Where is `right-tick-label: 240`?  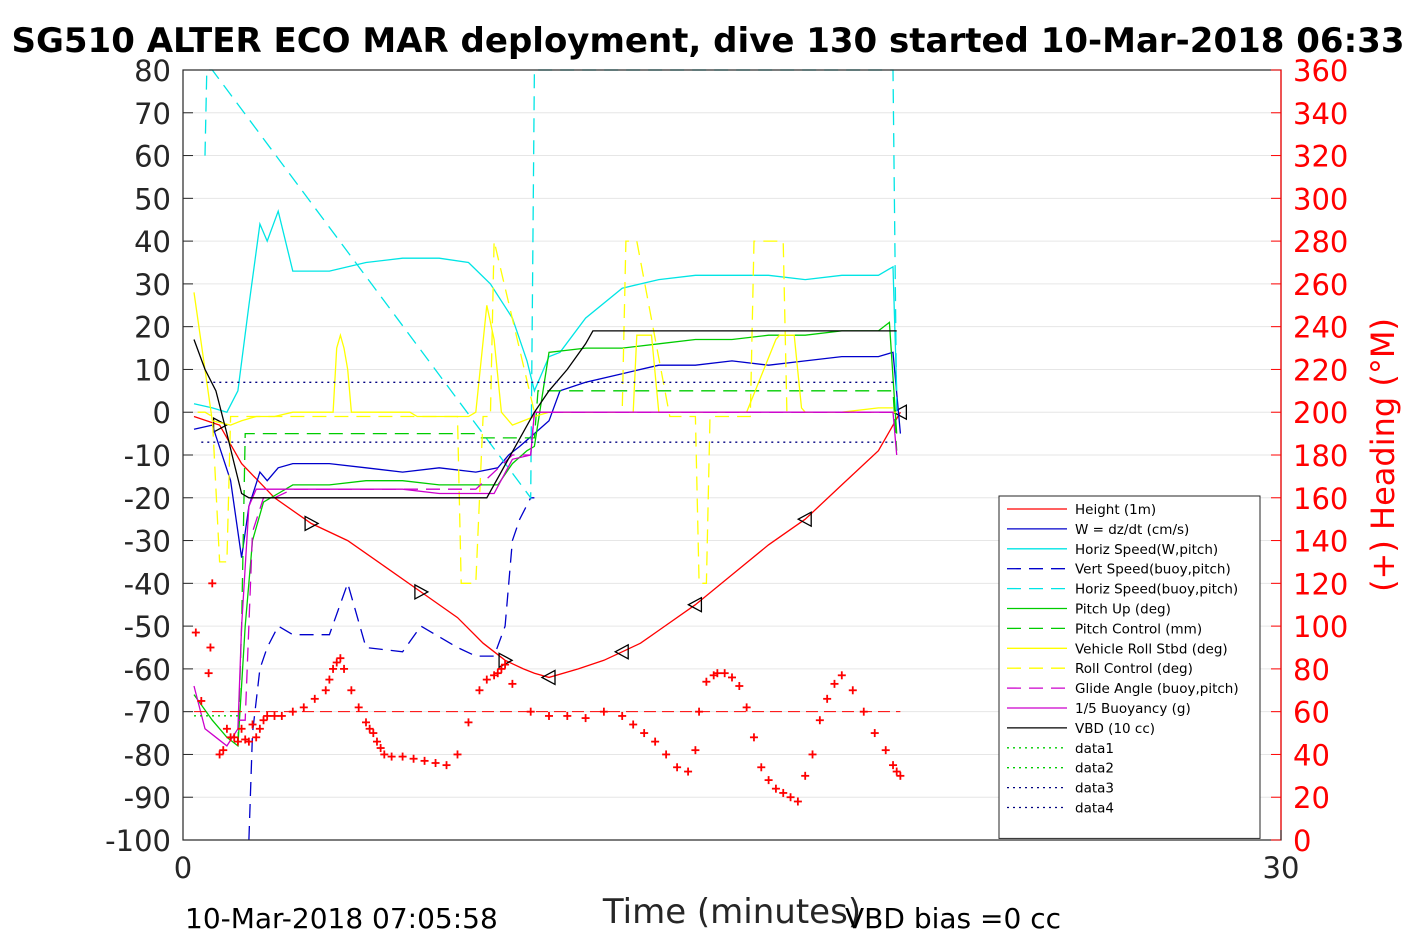
right-tick-label: 240 is located at coordinates (1320, 328).